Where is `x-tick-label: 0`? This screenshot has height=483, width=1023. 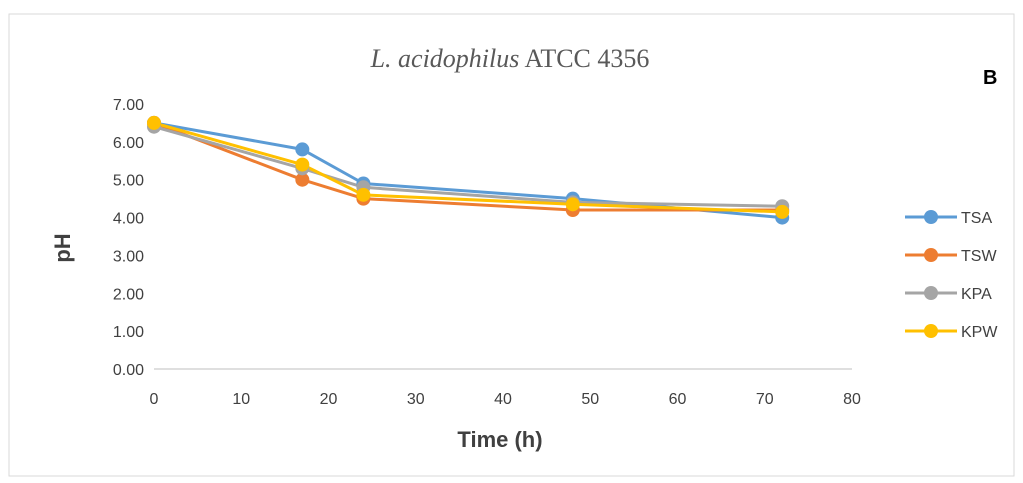
x-tick-label: 0 is located at coordinates (154, 399).